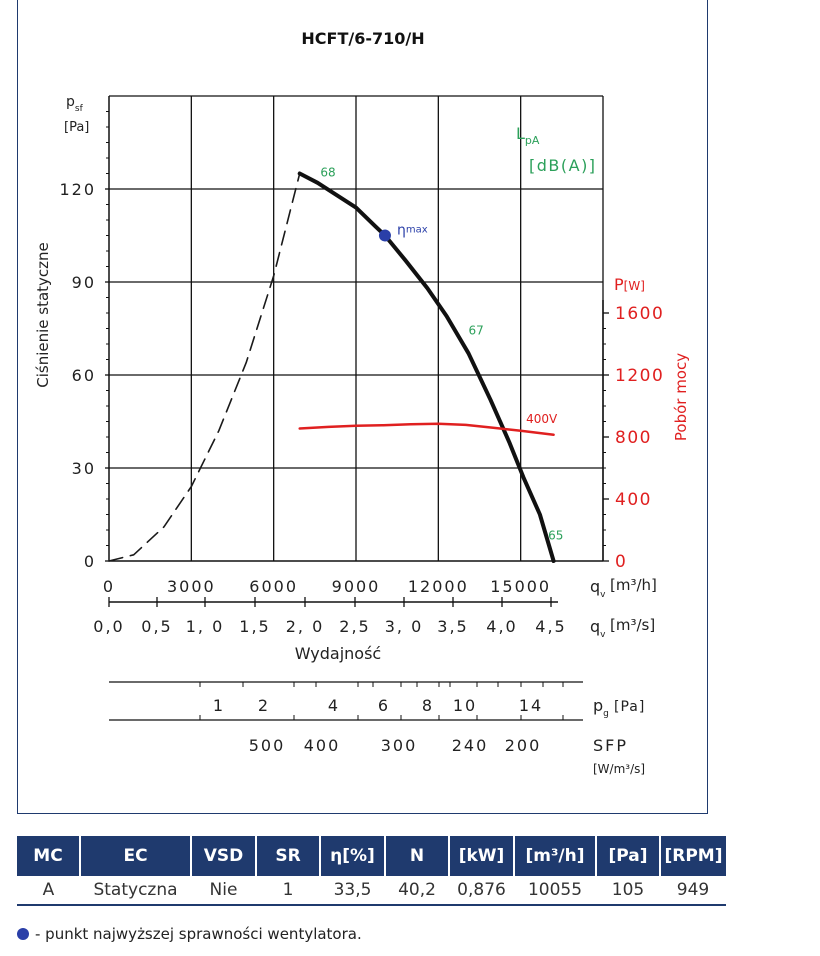  What do you see at coordinates (384, 705) in the screenshot?
I see `pg-tick-label: 6` at bounding box center [384, 705].